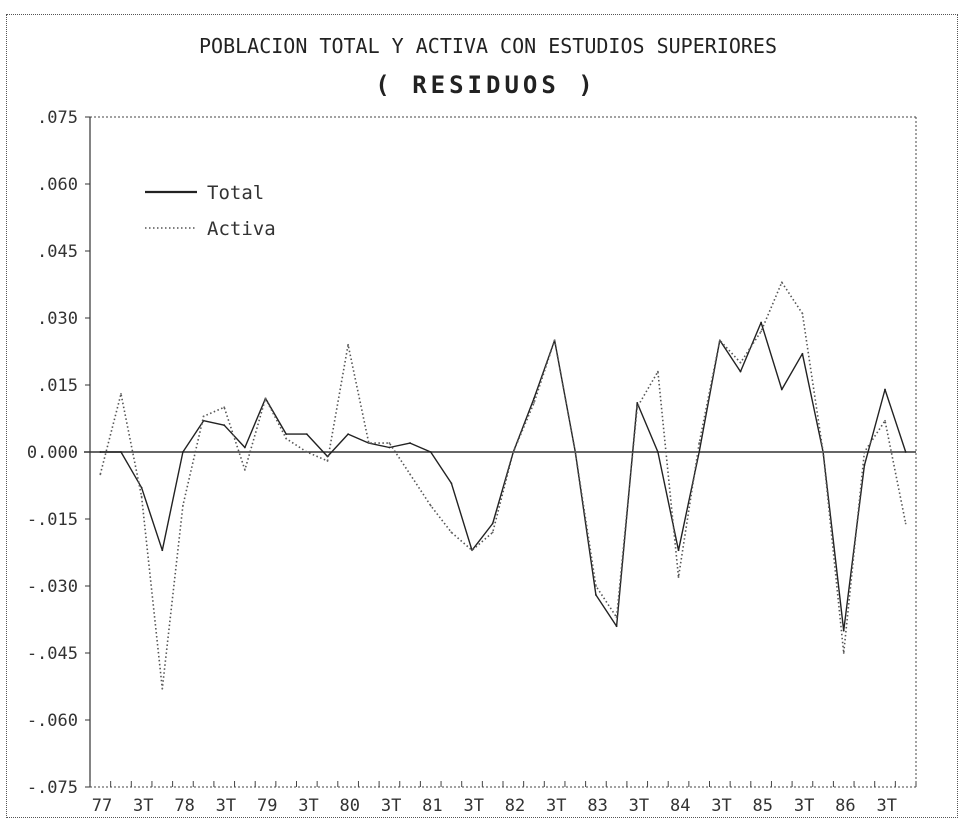  I want to click on x-tick-label: 78, so click(184, 806).